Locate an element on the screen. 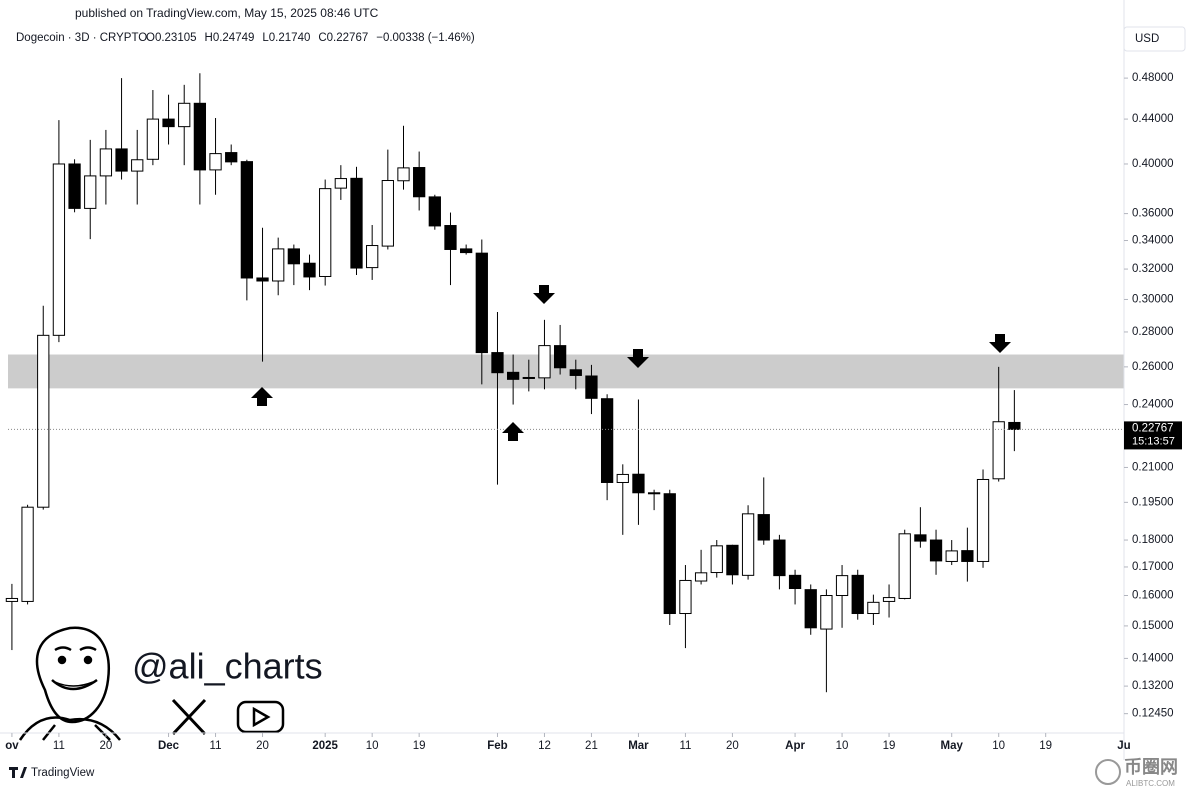 Image resolution: width=1200 pixels, height=789 pixels. y-tick-label: 0.19500 is located at coordinates (1153, 502).